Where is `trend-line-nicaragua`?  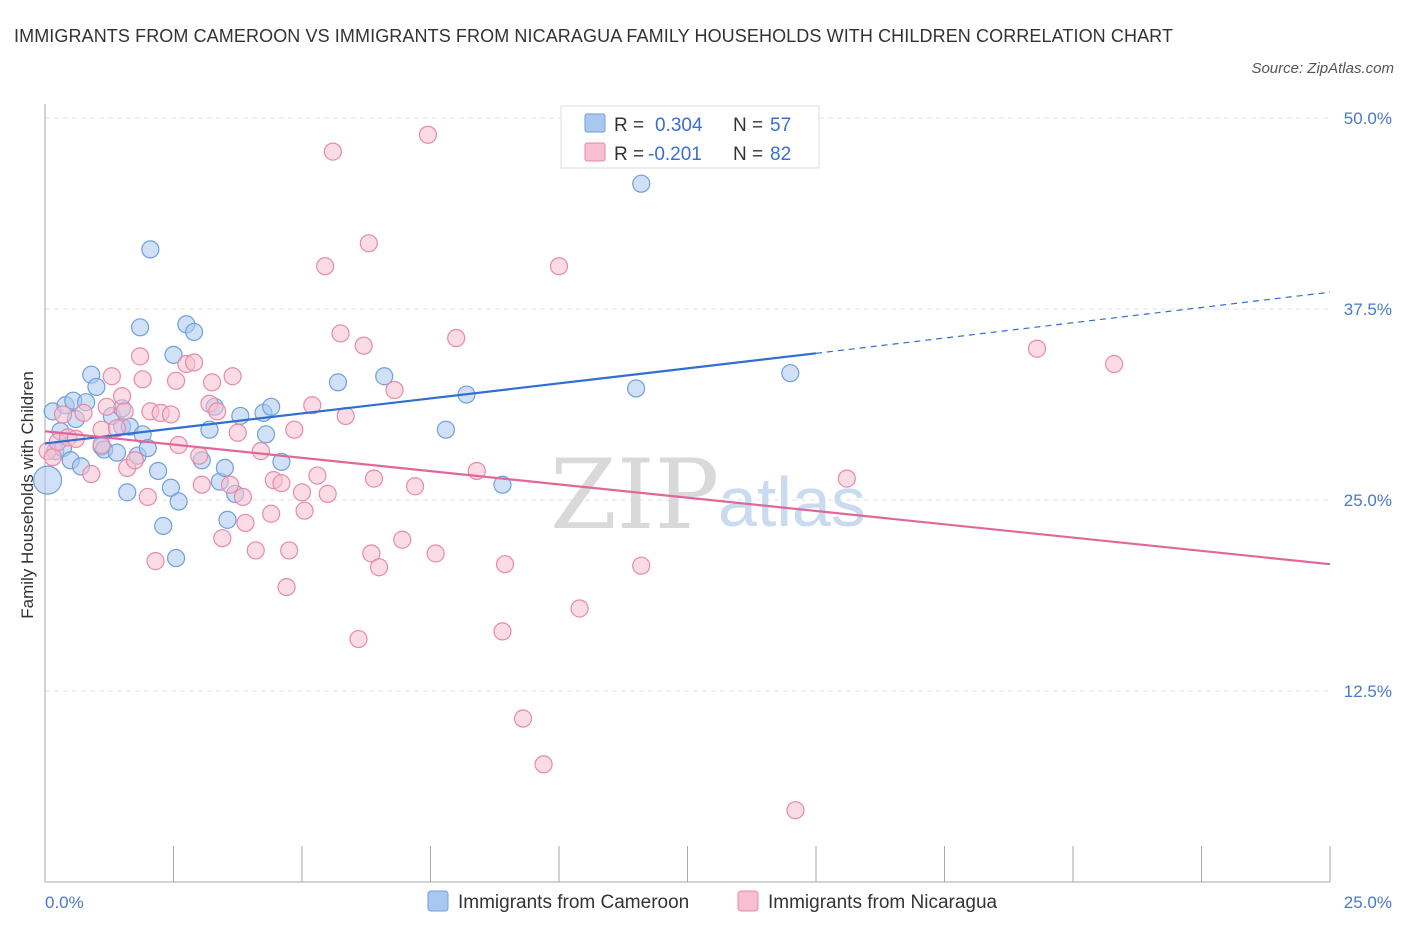
trend-line-nicaragua is located at coordinates (687, 498).